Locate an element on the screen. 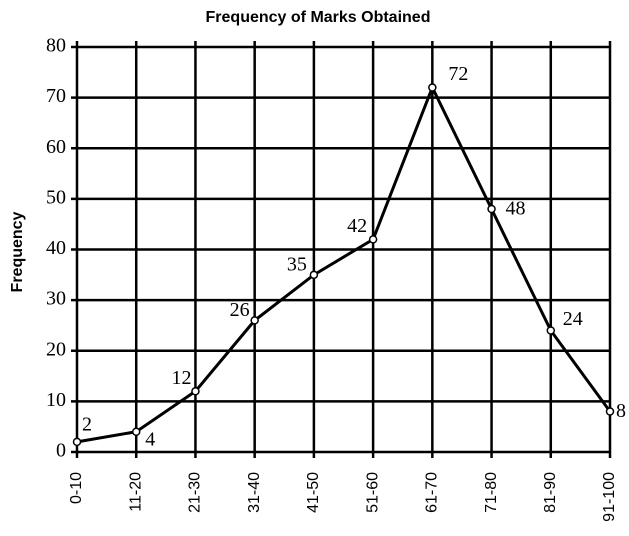  x-tick-label: 21-30 is located at coordinates (195, 492).